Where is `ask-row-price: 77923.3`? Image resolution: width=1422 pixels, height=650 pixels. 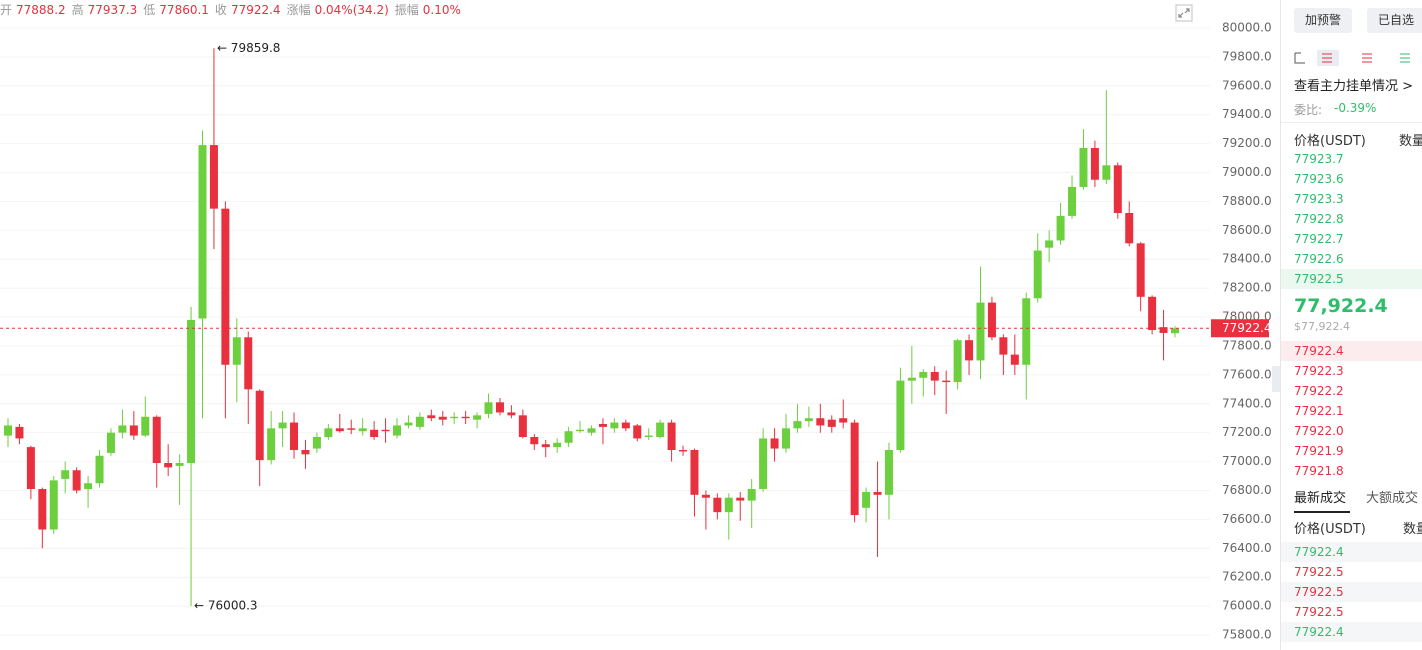 ask-row-price: 77923.3 is located at coordinates (1319, 199).